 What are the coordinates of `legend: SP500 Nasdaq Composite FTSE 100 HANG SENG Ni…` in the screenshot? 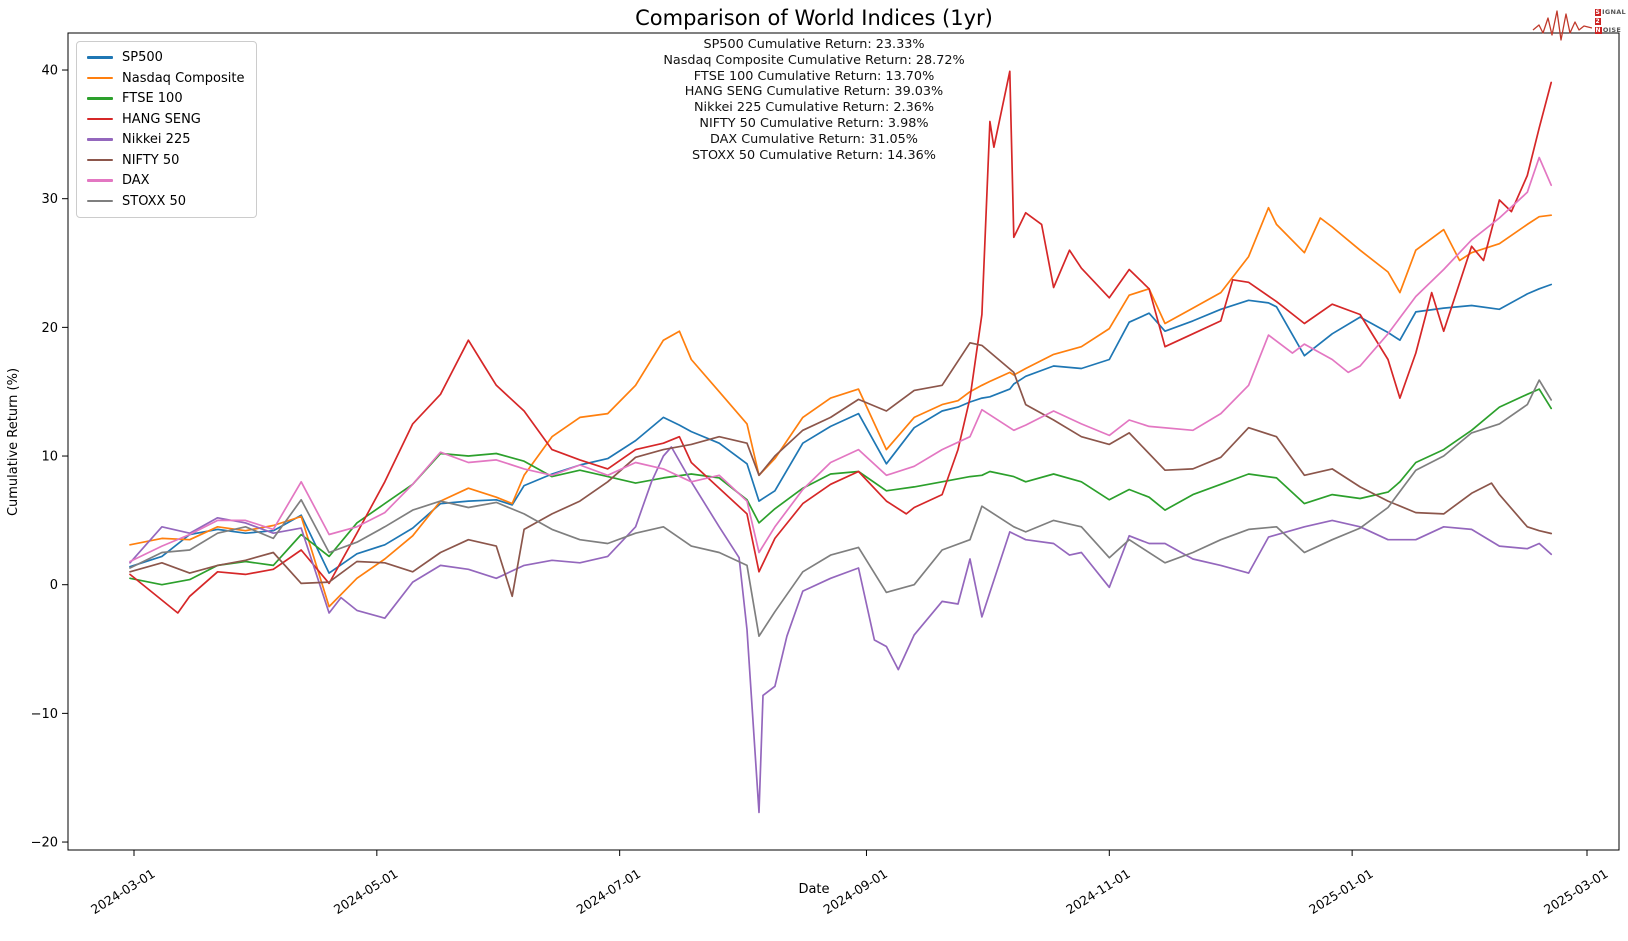 It's located at (167, 129).